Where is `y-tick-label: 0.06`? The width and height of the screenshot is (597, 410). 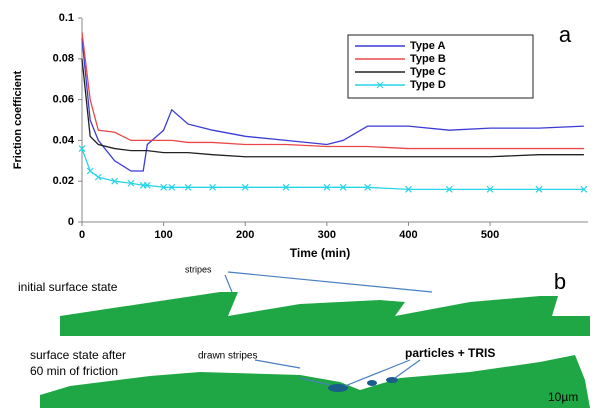
y-tick-label: 0.06 is located at coordinates (63, 100).